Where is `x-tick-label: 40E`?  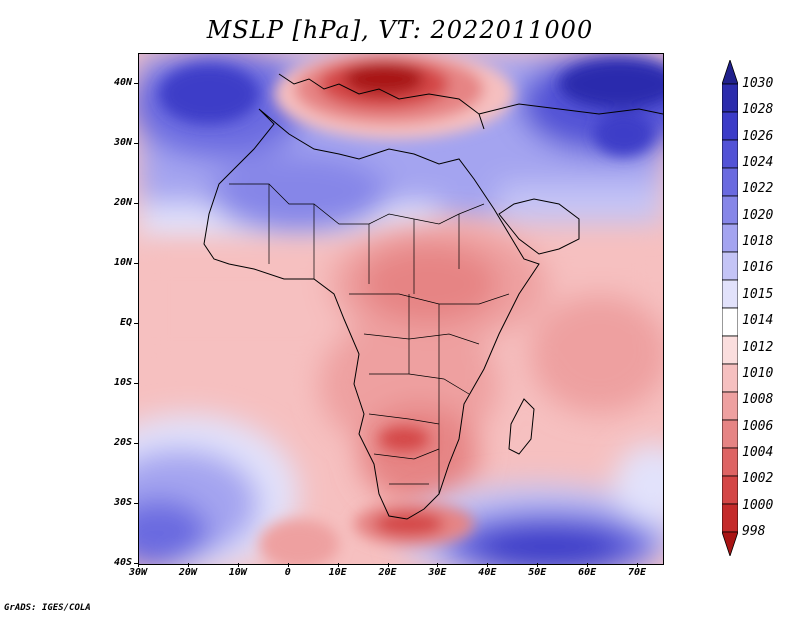 x-tick-label: 40E is located at coordinates (487, 572).